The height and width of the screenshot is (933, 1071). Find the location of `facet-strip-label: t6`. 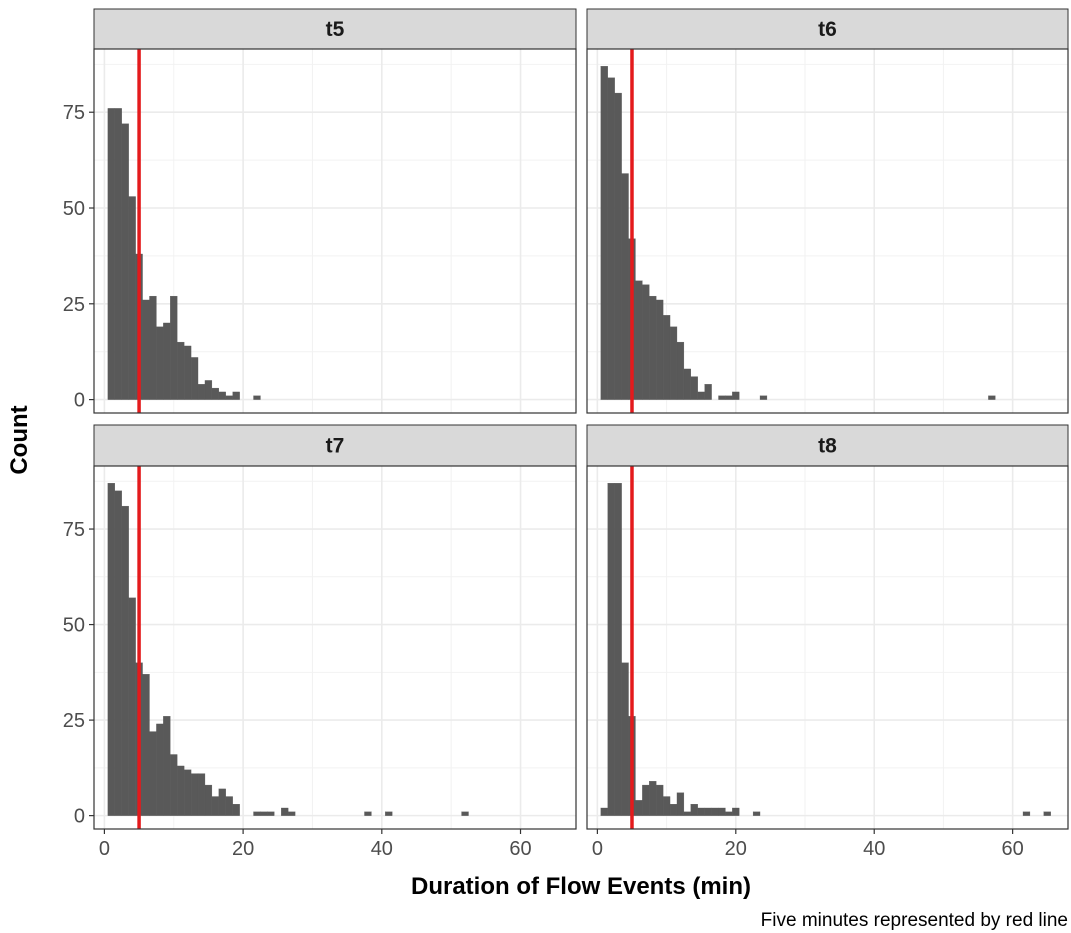

facet-strip-label: t6 is located at coordinates (827, 29).